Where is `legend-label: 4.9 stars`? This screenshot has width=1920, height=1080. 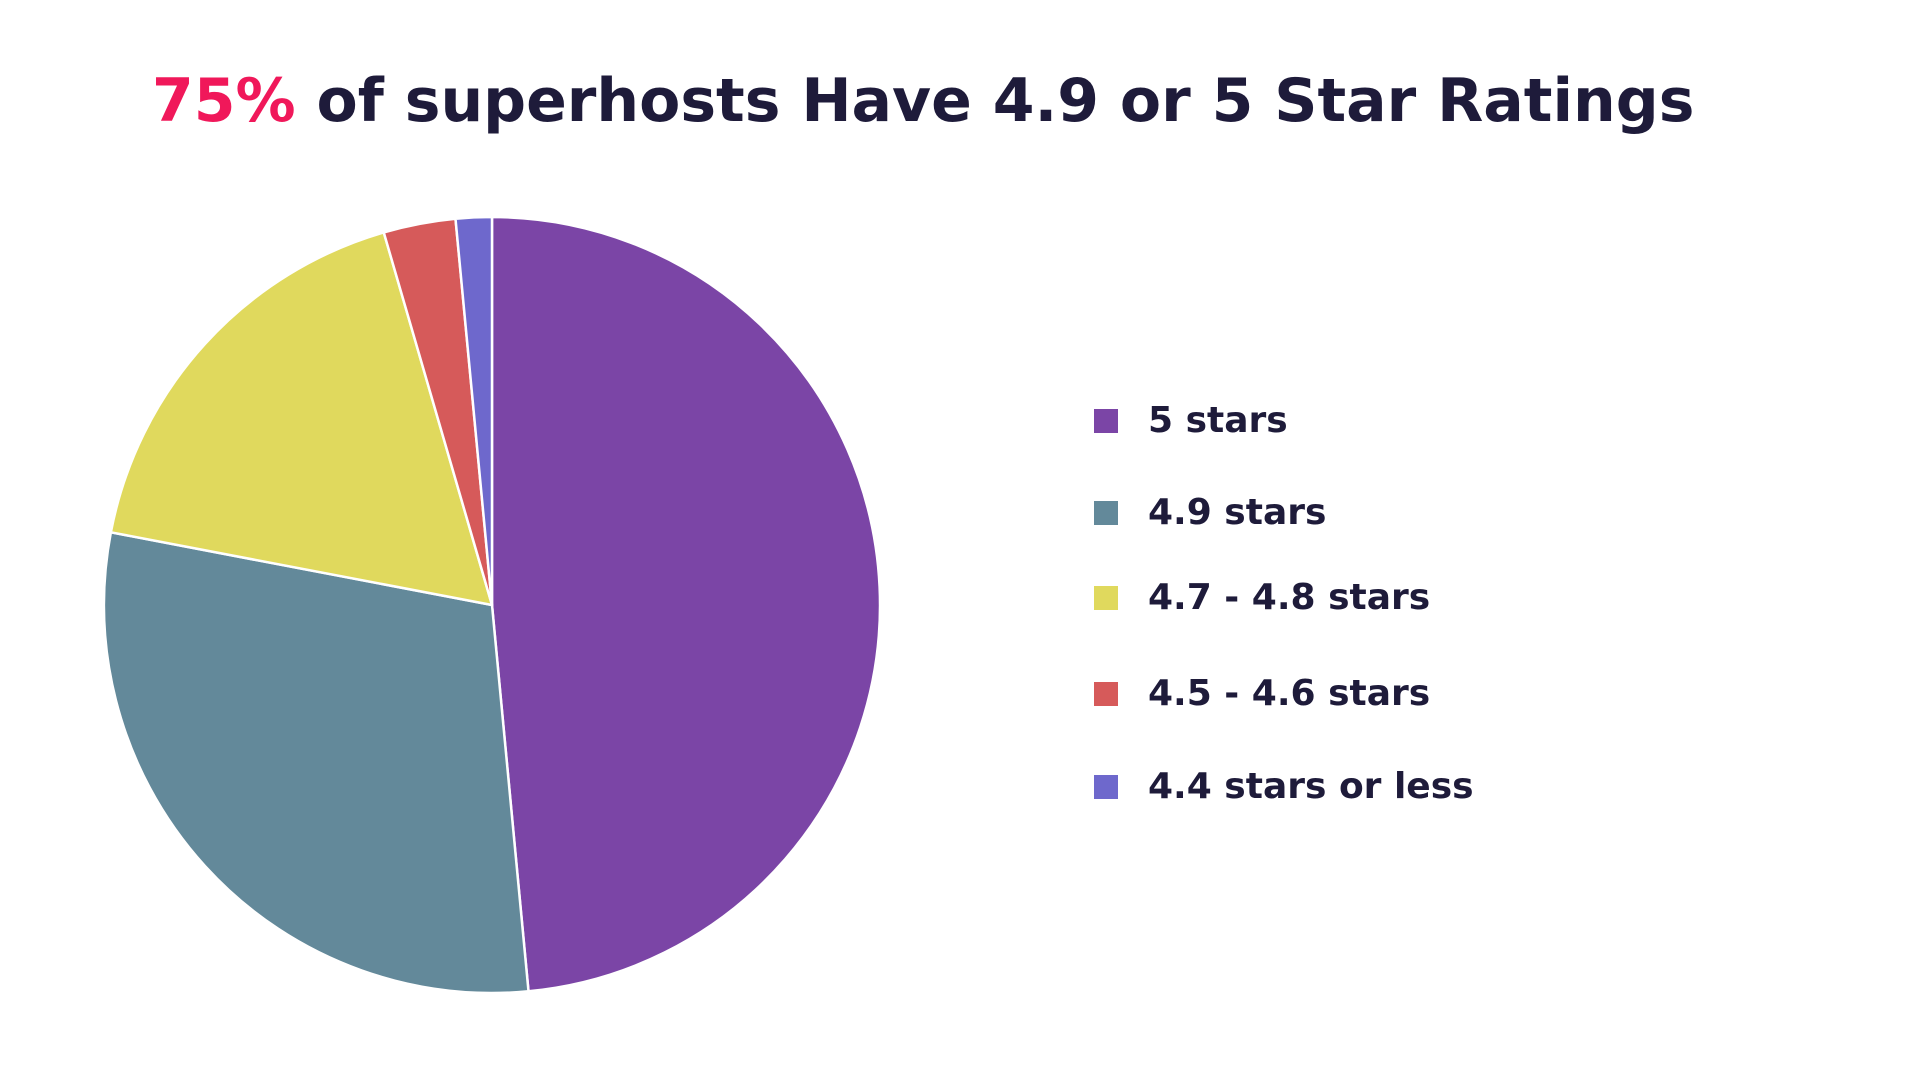
legend-label: 4.9 stars is located at coordinates (1237, 512).